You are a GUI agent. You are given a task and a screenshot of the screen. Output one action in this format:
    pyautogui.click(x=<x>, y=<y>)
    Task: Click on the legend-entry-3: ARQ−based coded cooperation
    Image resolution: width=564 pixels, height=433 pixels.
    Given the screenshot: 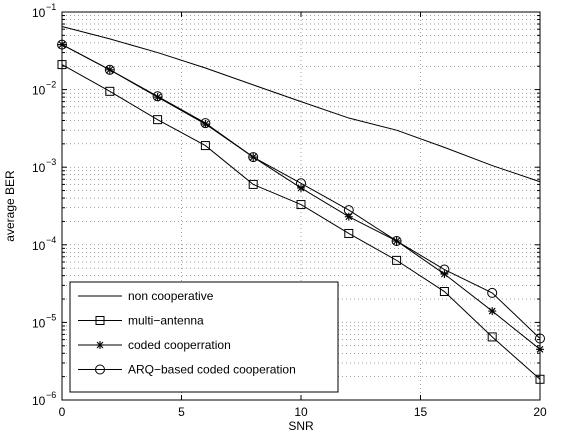 What is the action you would take?
    pyautogui.click(x=187, y=370)
    